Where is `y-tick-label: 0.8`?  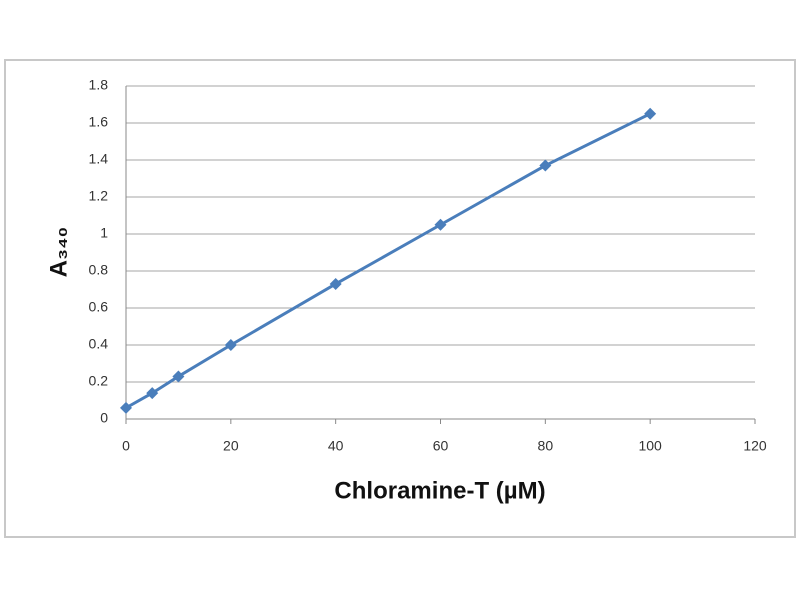 y-tick-label: 0.8 is located at coordinates (99, 270).